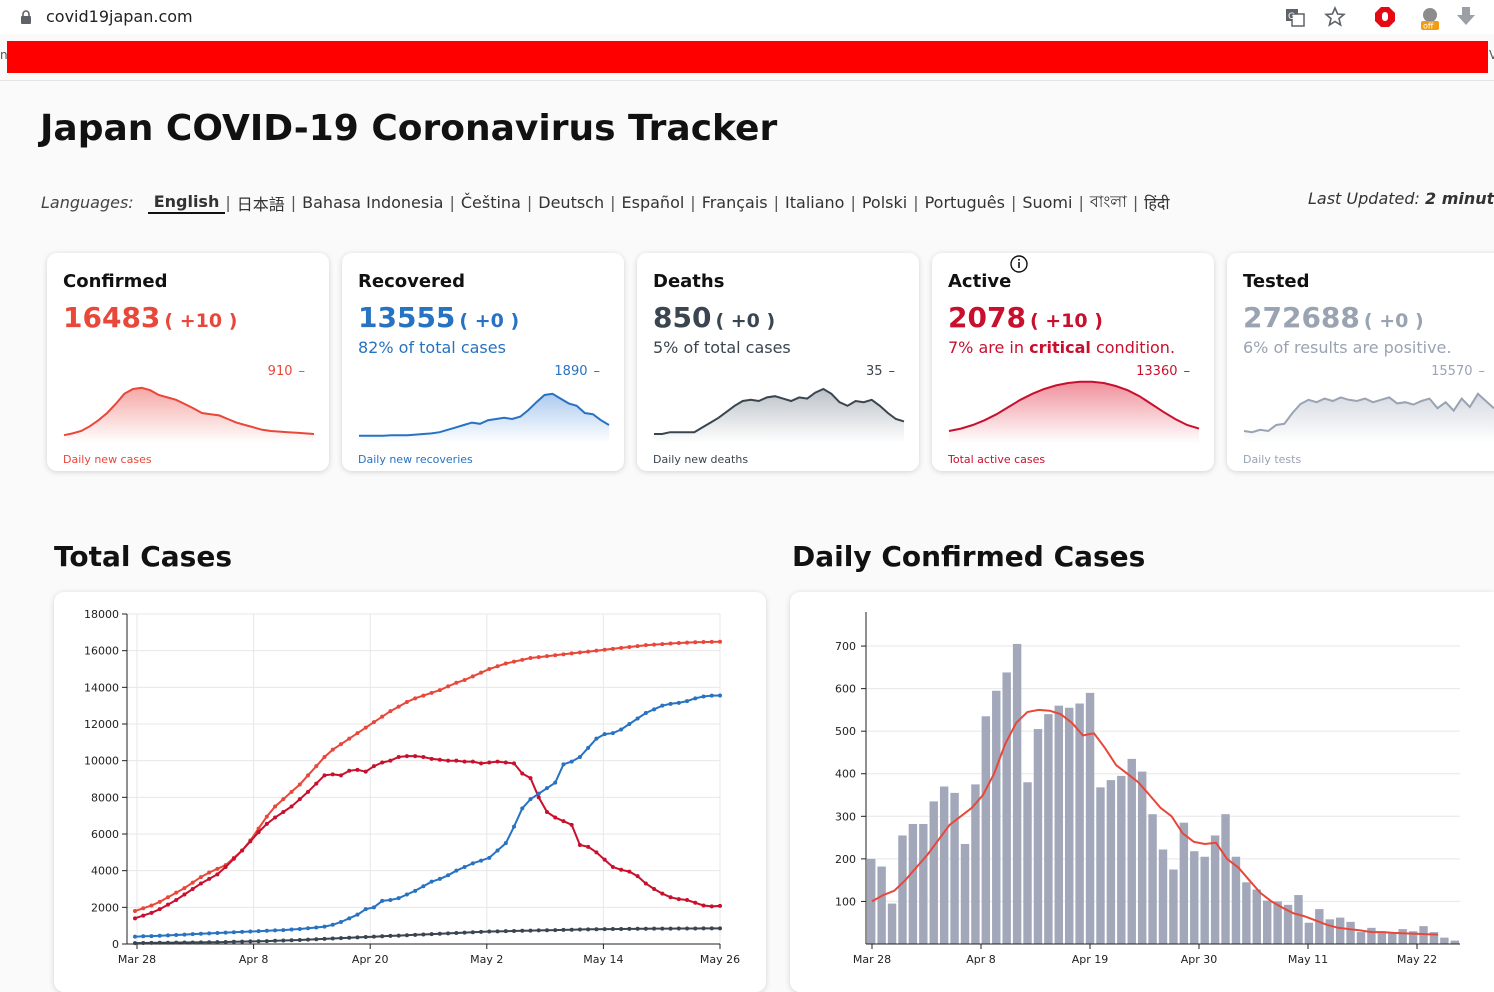 Image resolution: width=1494 pixels, height=992 pixels. I want to click on language-link: বাংলা, so click(1108, 201).